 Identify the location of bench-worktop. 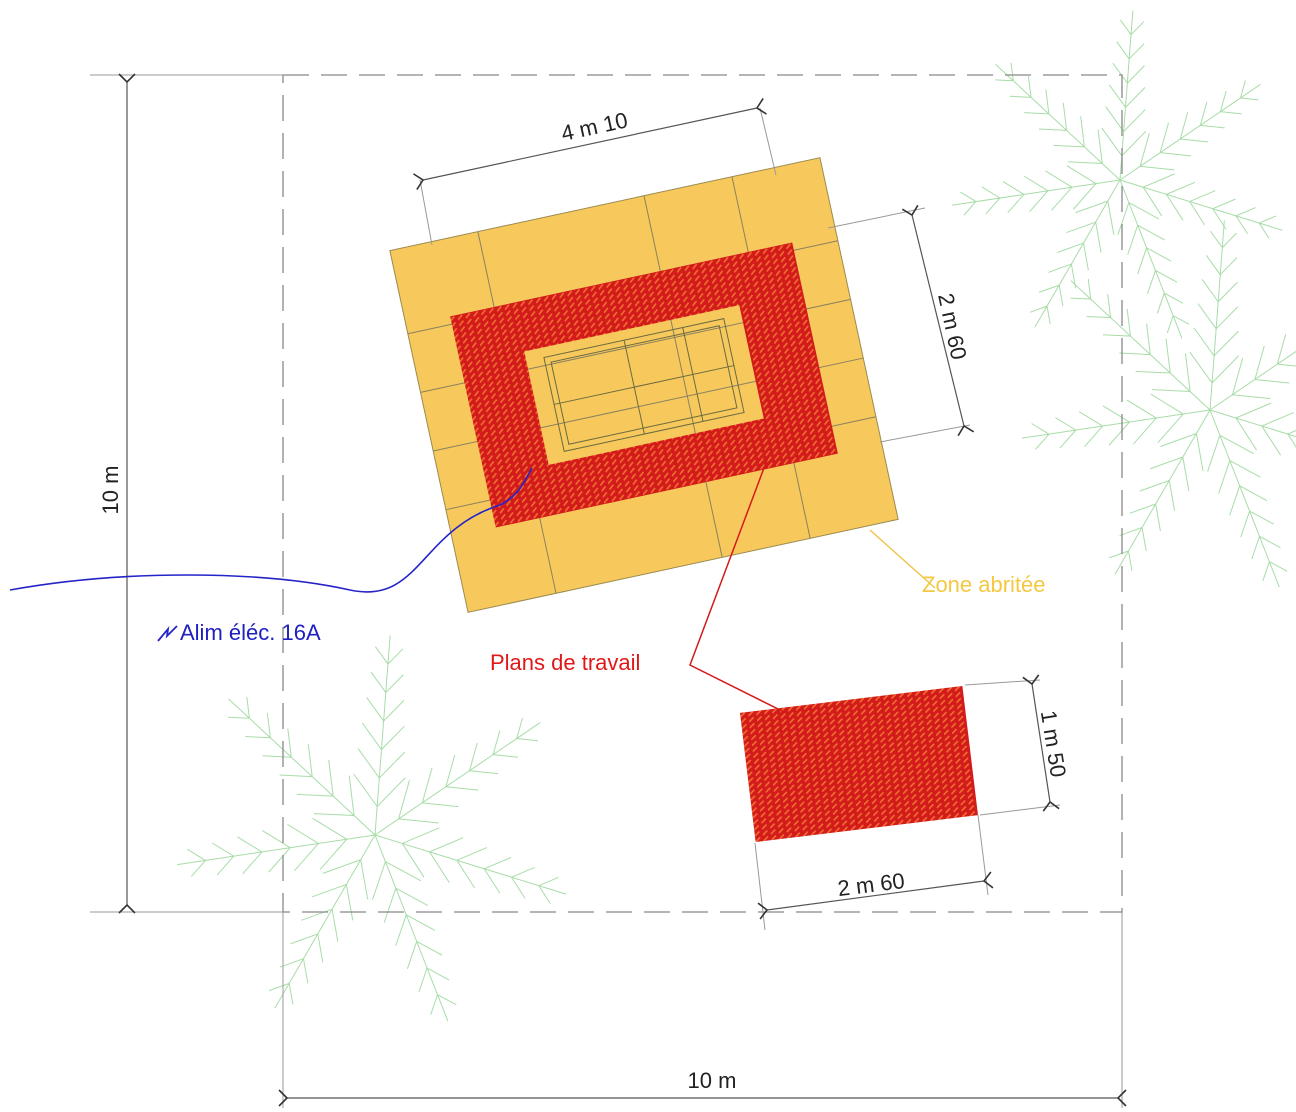
(859, 764).